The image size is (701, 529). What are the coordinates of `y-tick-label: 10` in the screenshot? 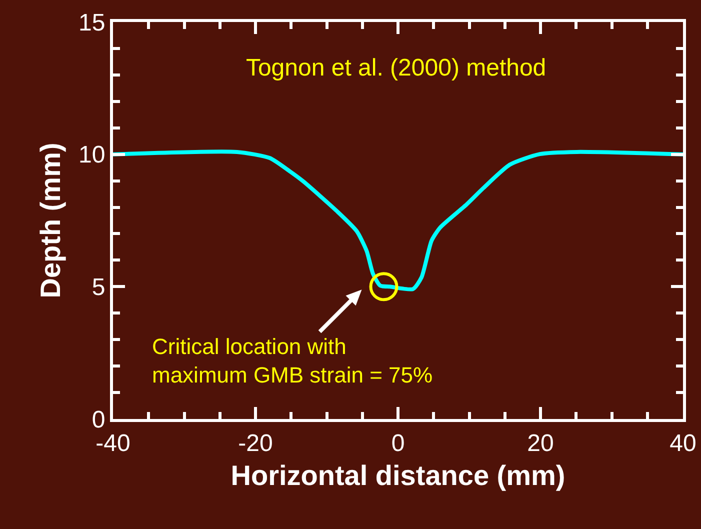 It's located at (92, 155).